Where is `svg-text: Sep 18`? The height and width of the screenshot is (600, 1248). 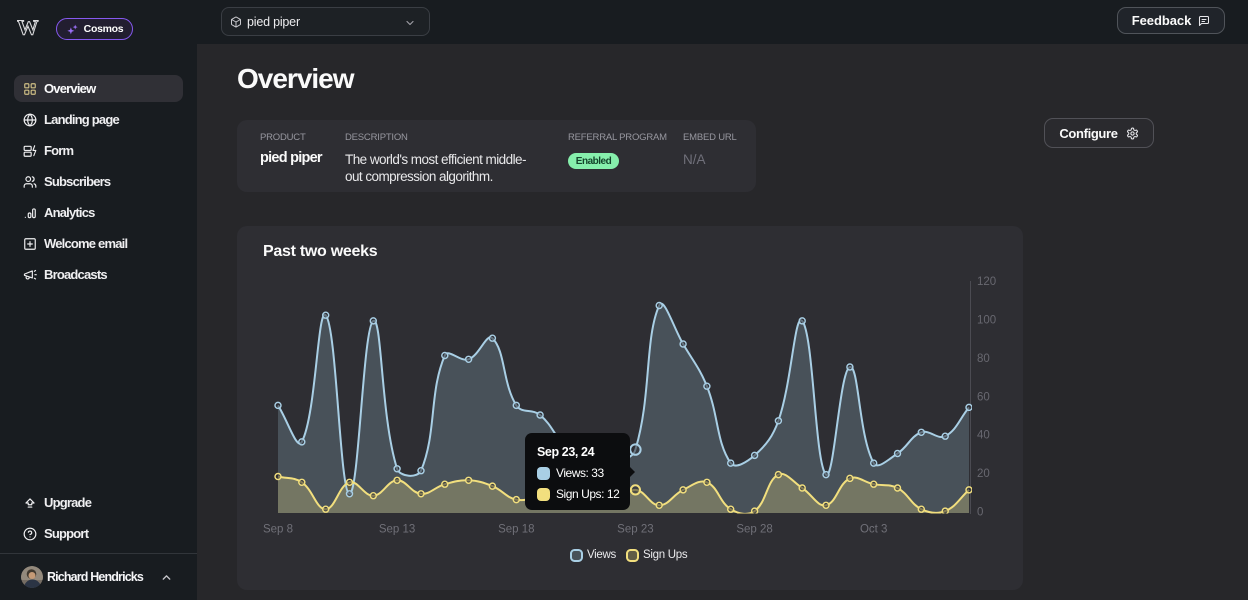 svg-text: Sep 18 is located at coordinates (516, 530).